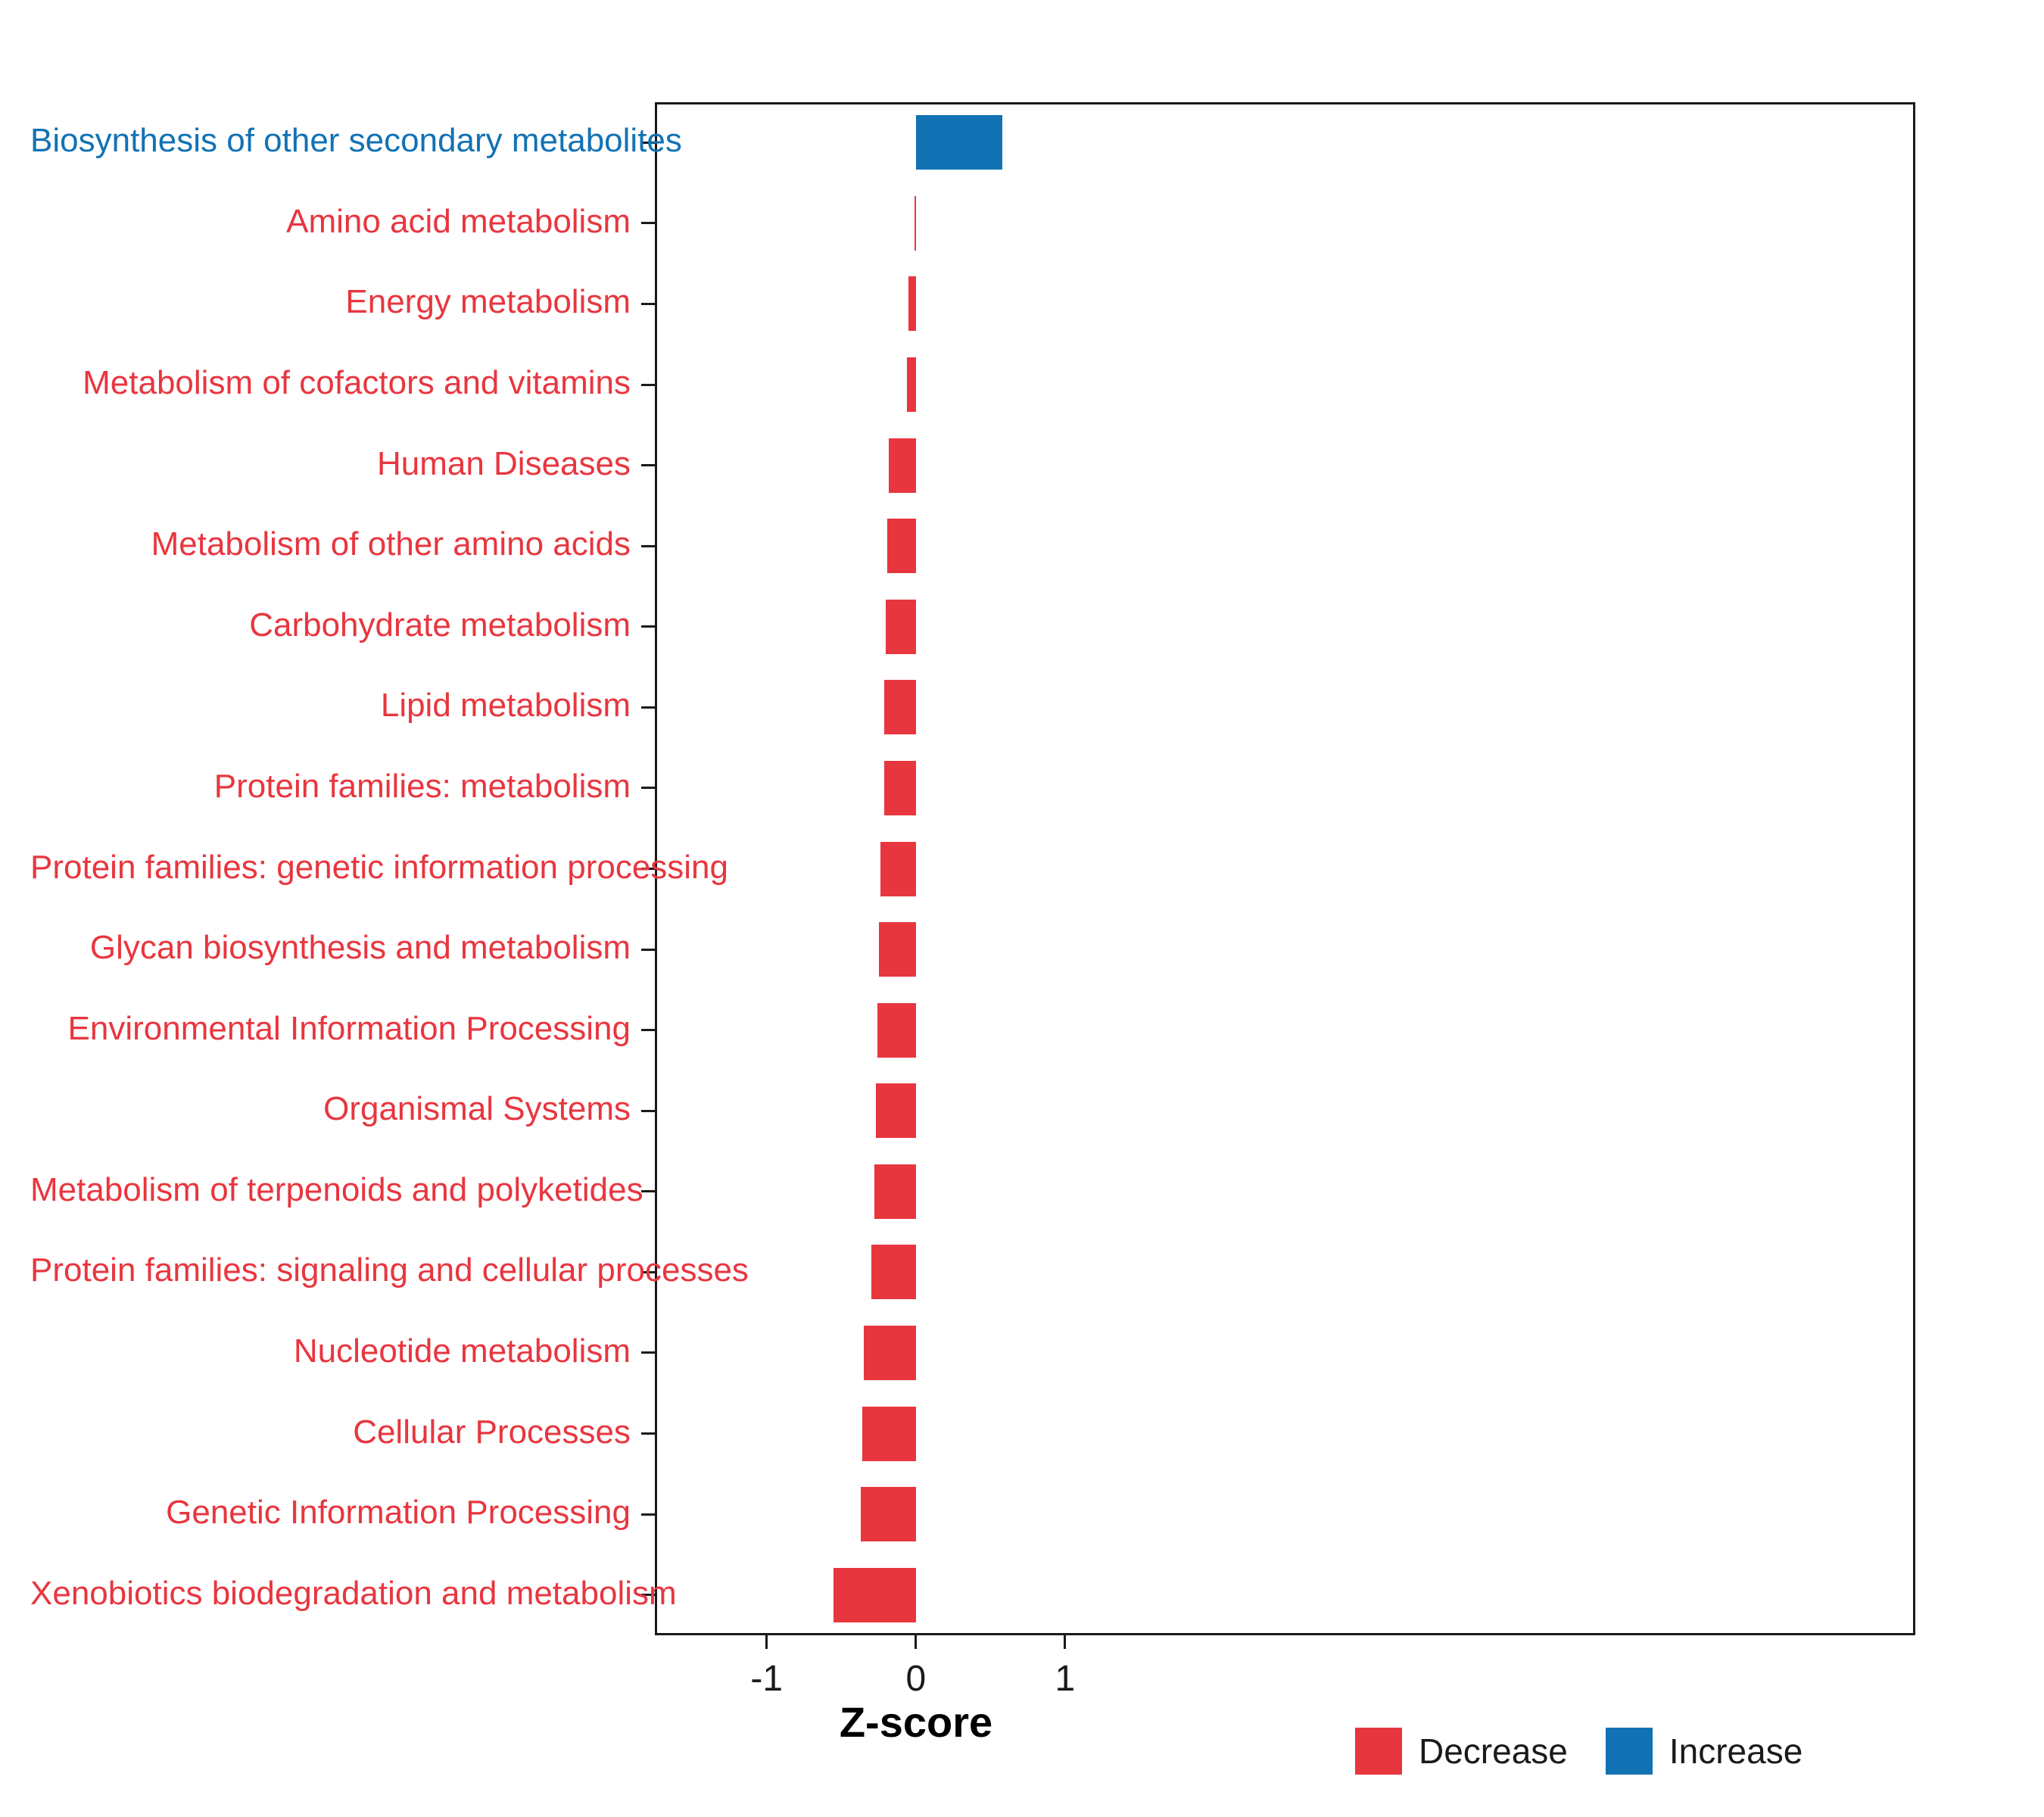 This screenshot has height=1817, width=2044. What do you see at coordinates (1378, 1751) in the screenshot?
I see `decrease-color-swatch` at bounding box center [1378, 1751].